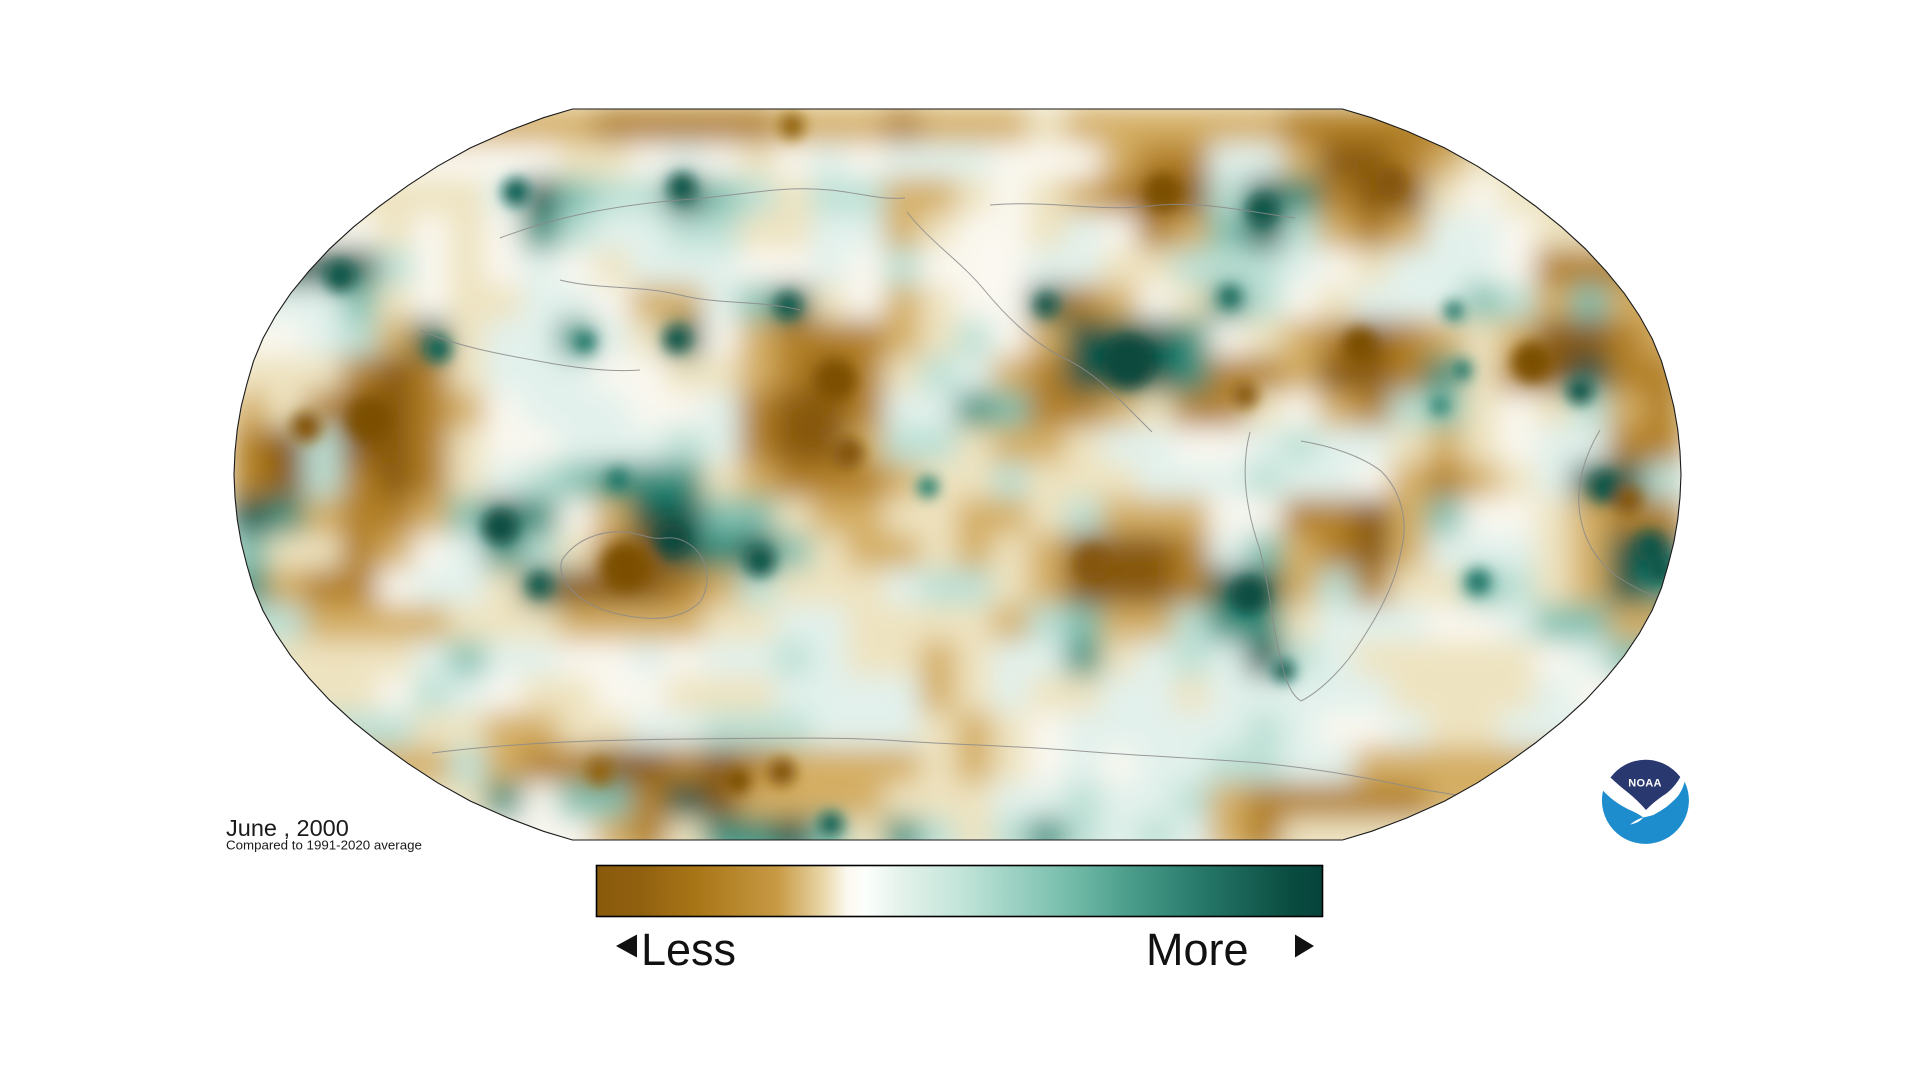  I want to click on svg-text: June , 2000, so click(287, 828).